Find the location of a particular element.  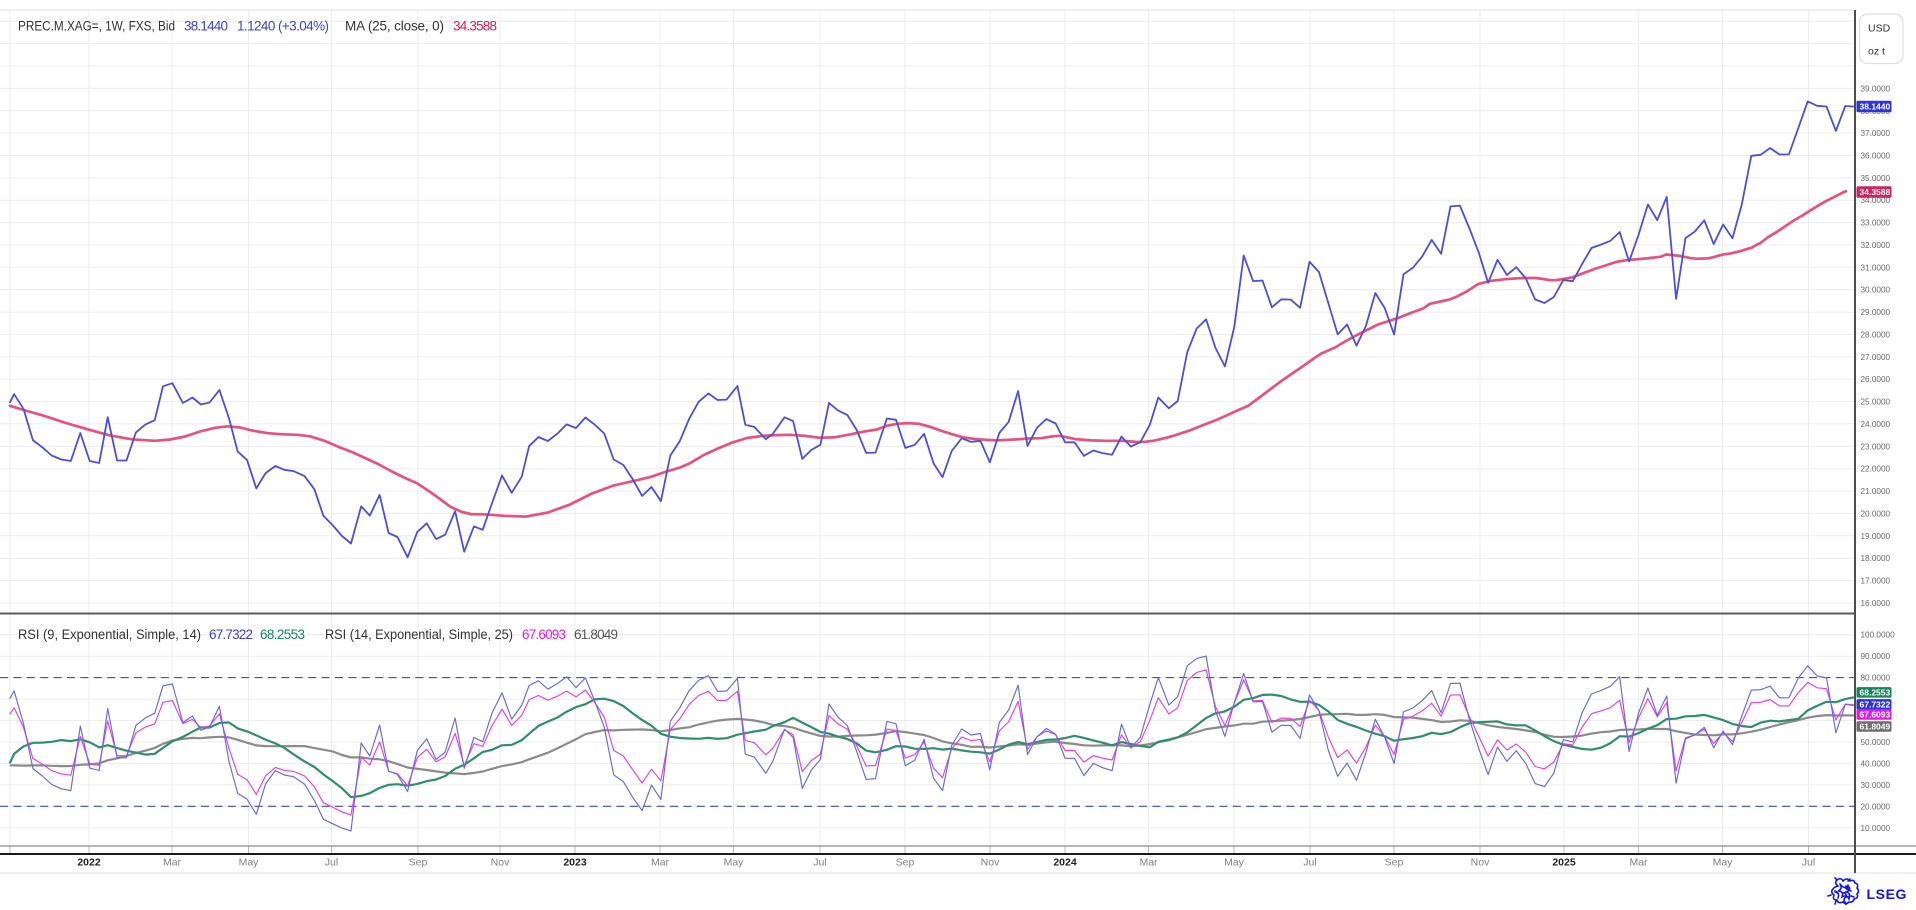

svg-text: 31.0000 is located at coordinates (1876, 267).